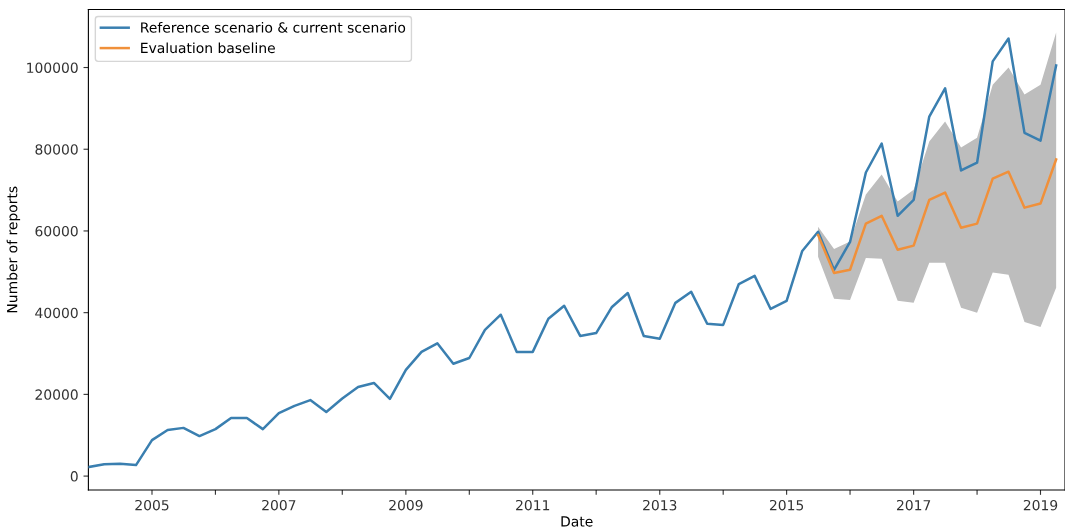 This screenshot has height=528, width=1065. What do you see at coordinates (74, 476) in the screenshot?
I see `y-tick-label: 0` at bounding box center [74, 476].